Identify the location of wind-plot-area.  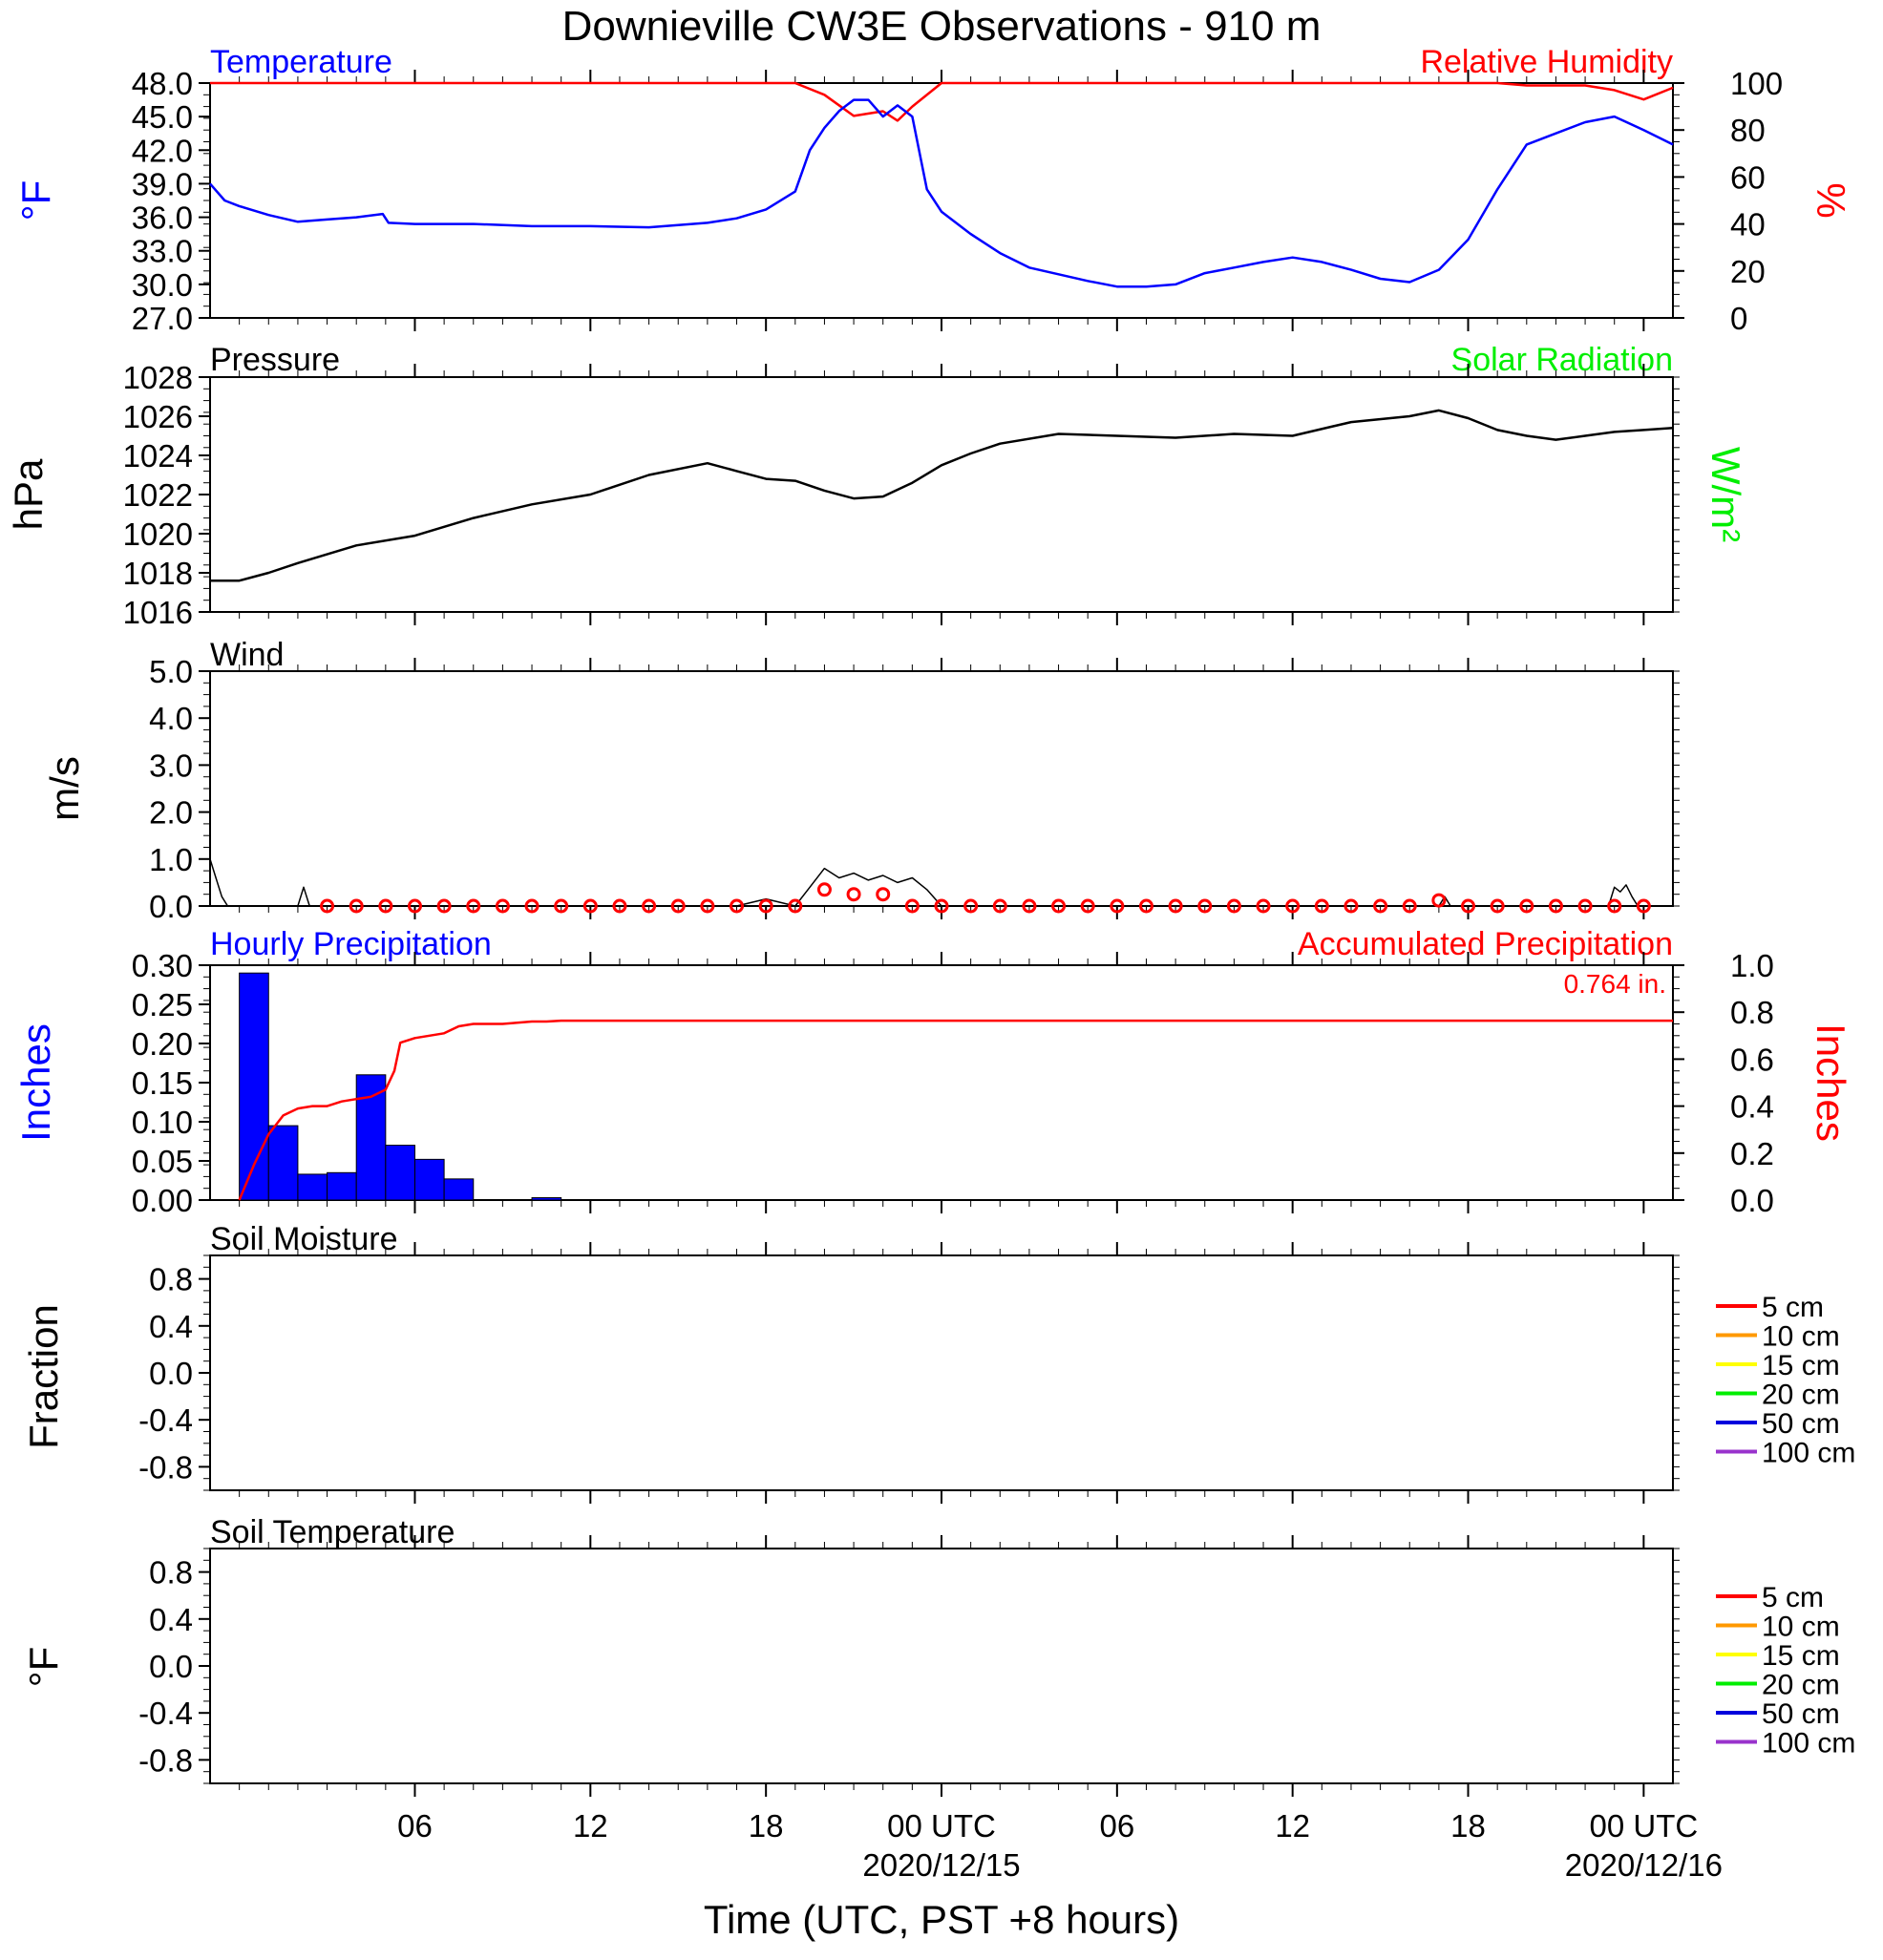
(930, 886).